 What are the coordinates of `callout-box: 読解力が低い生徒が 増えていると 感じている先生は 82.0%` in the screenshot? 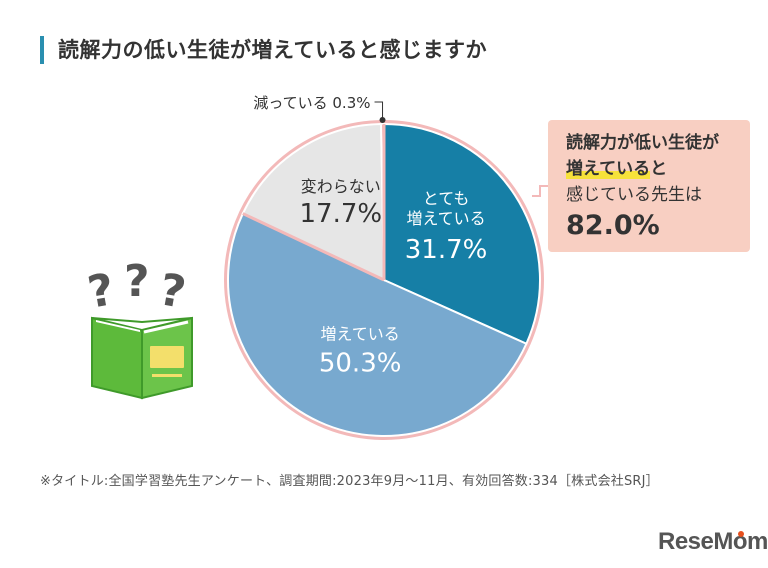 It's located at (649, 186).